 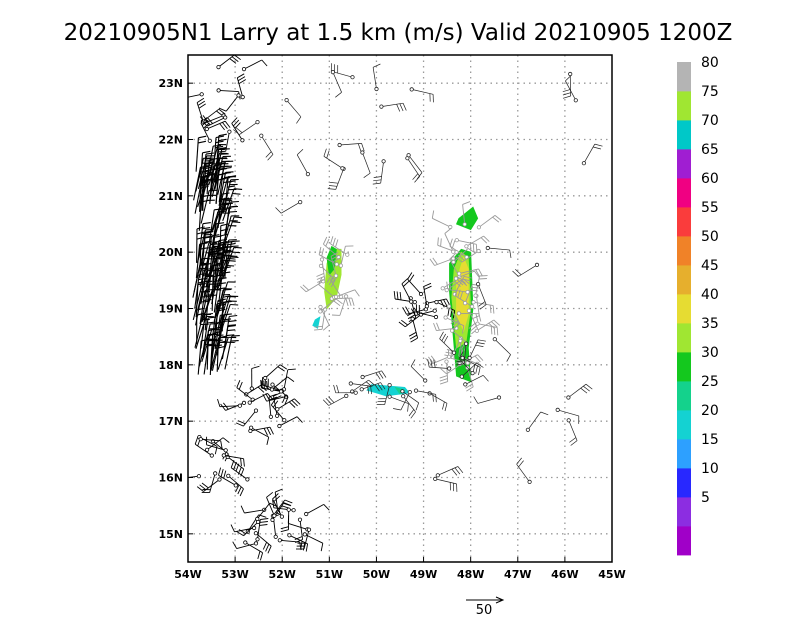 I want to click on reference-vector: 50, so click(x=485, y=607).